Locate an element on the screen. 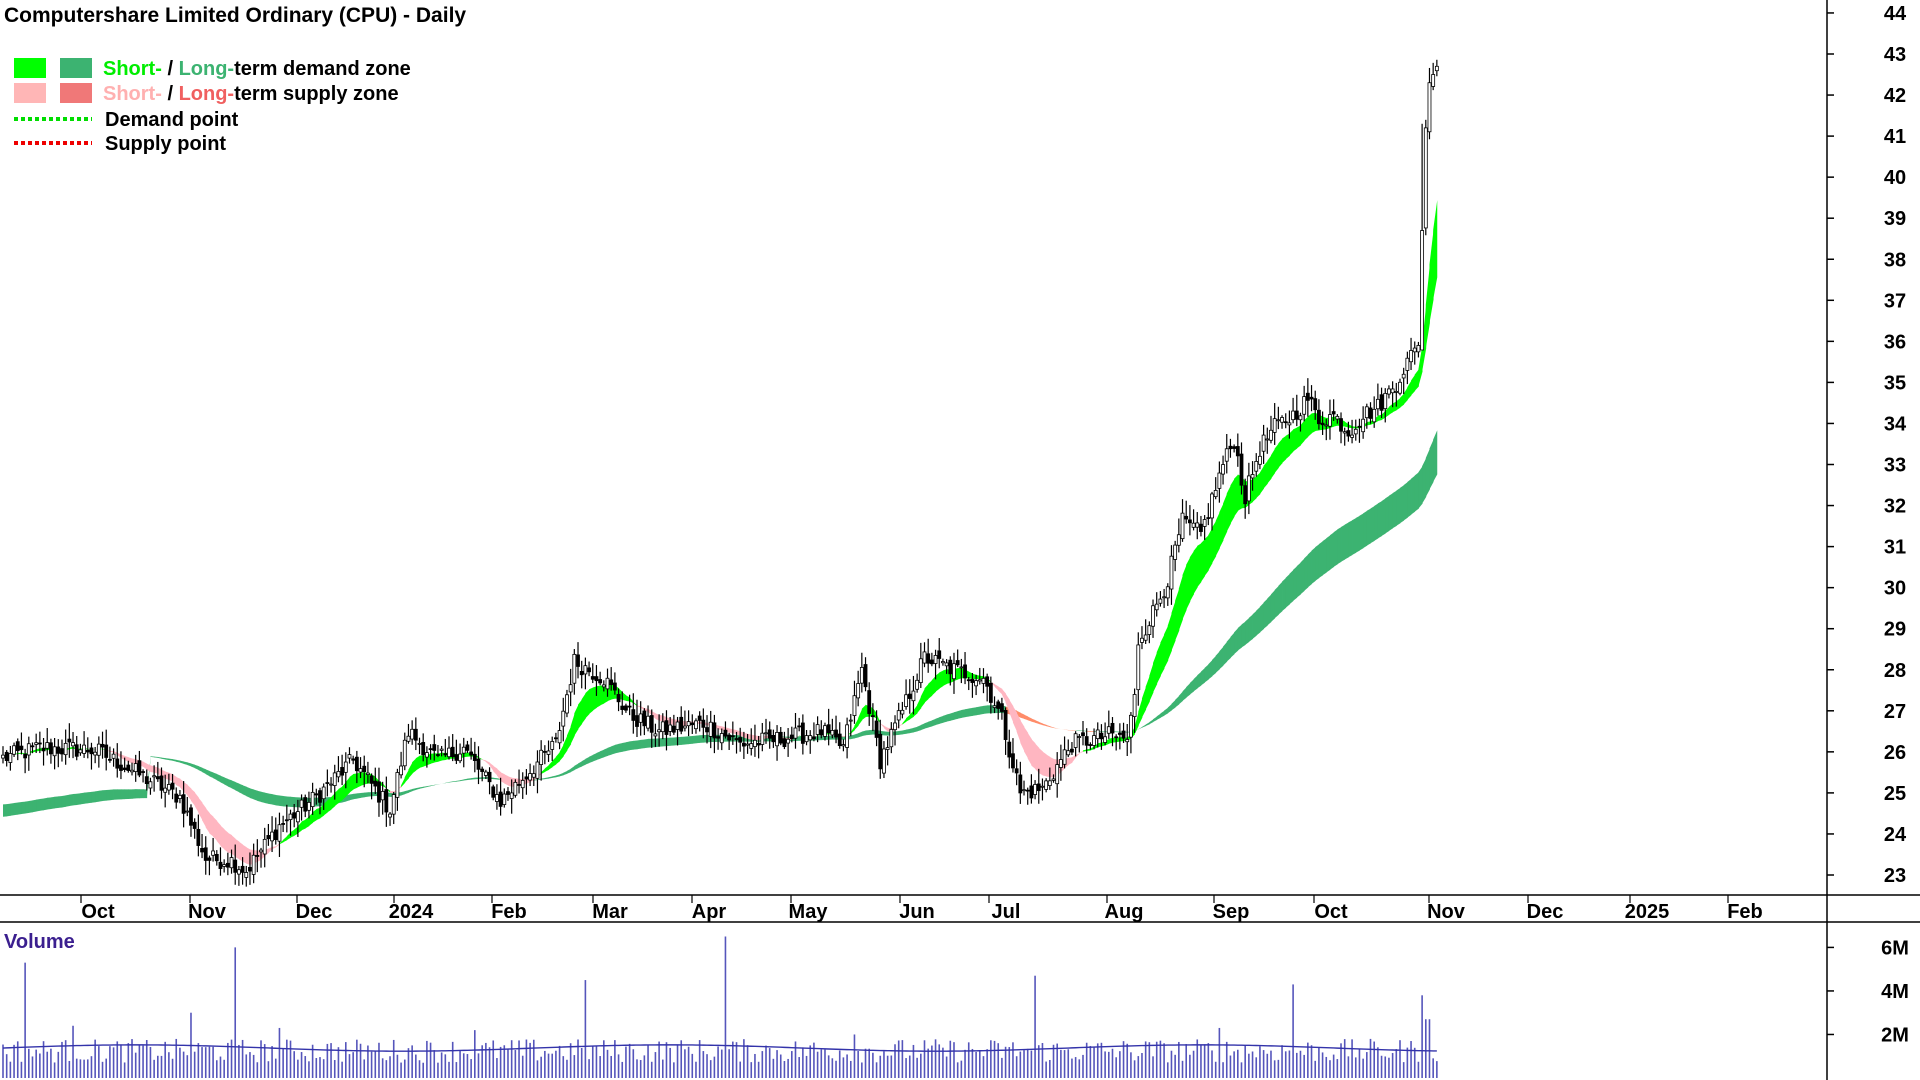  legend-supply-point-label: Supply point is located at coordinates (165, 144).